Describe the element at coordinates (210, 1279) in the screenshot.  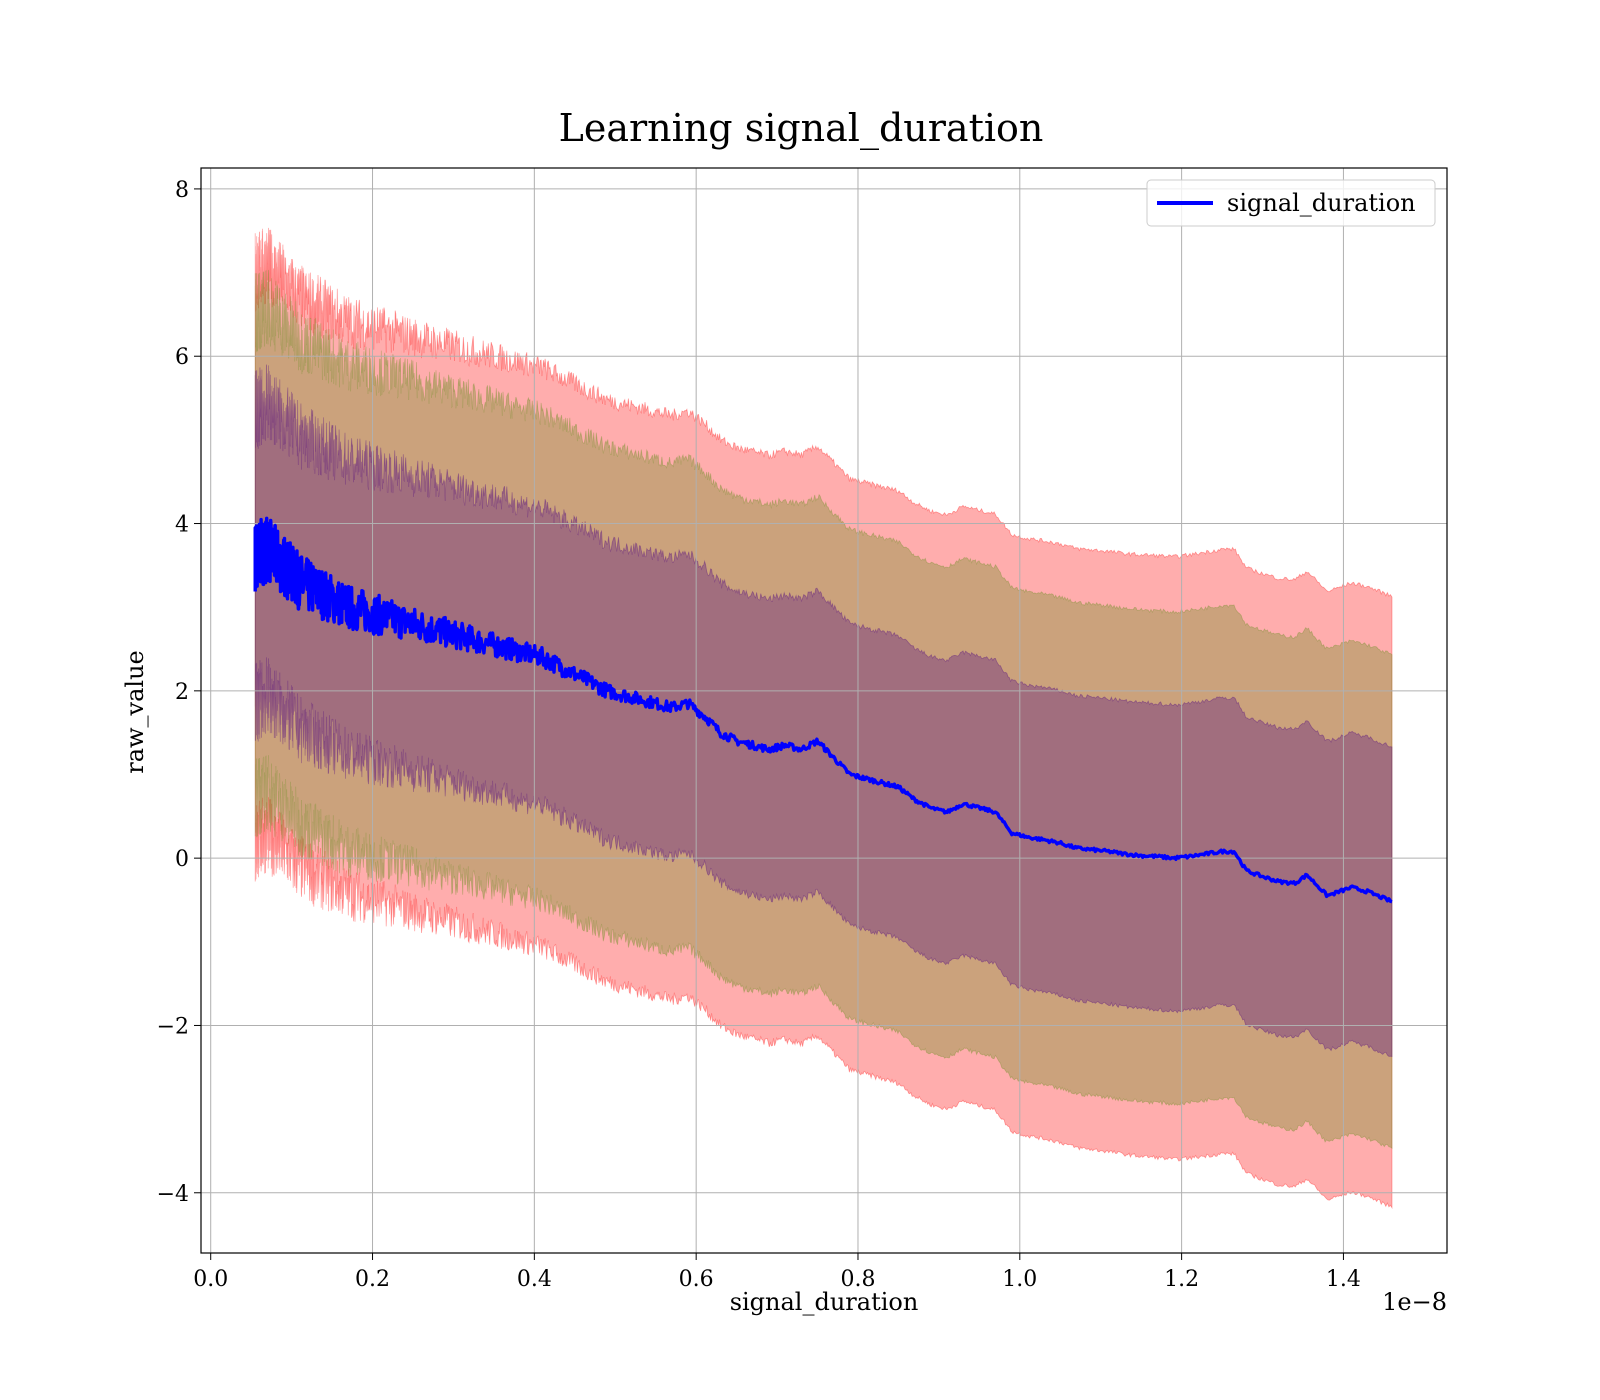
I see `x-tick-label: 0.0` at that location.